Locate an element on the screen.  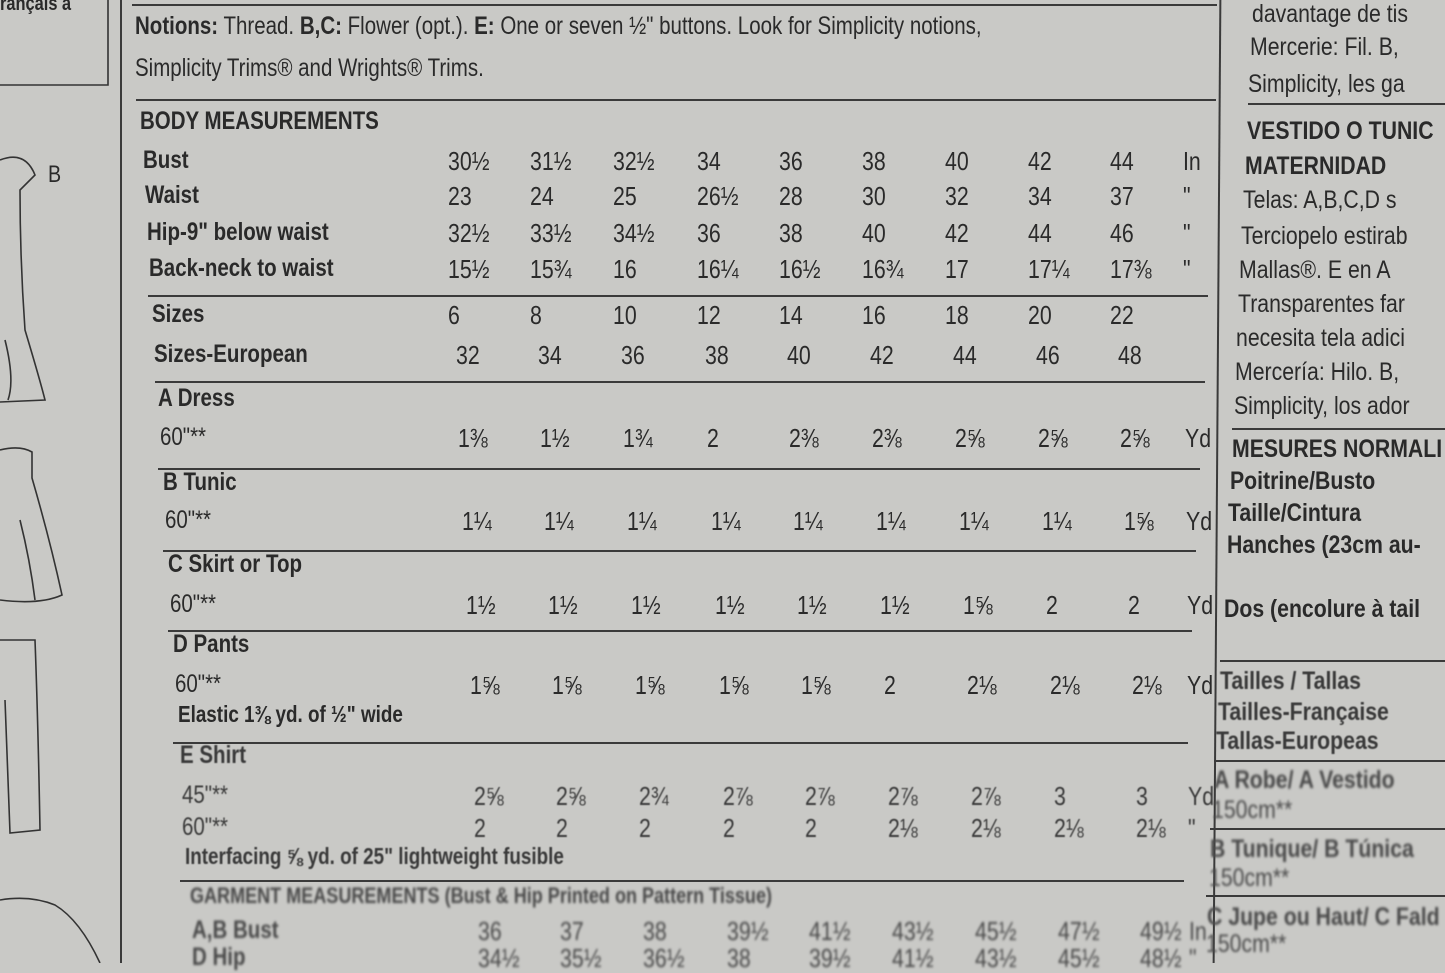
table-cell: 23 is located at coordinates (460, 196).